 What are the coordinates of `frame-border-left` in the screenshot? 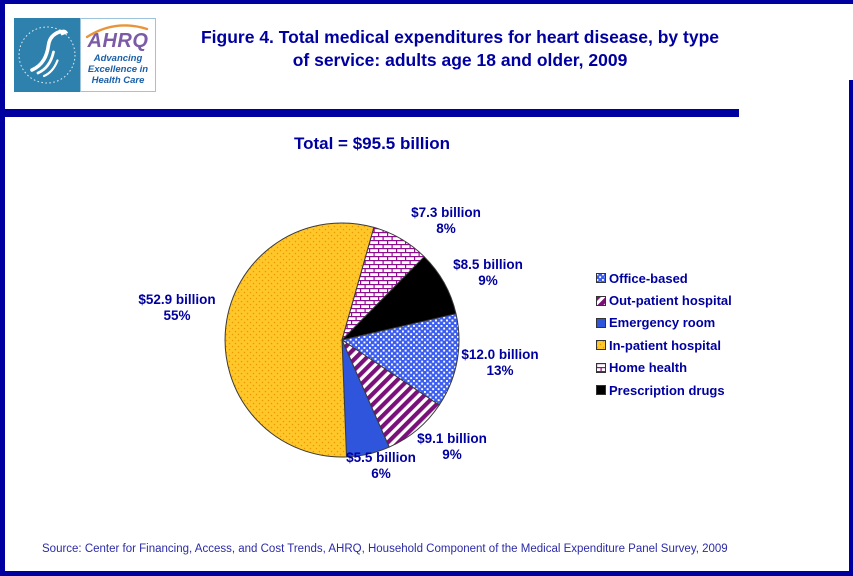 It's located at (2, 288).